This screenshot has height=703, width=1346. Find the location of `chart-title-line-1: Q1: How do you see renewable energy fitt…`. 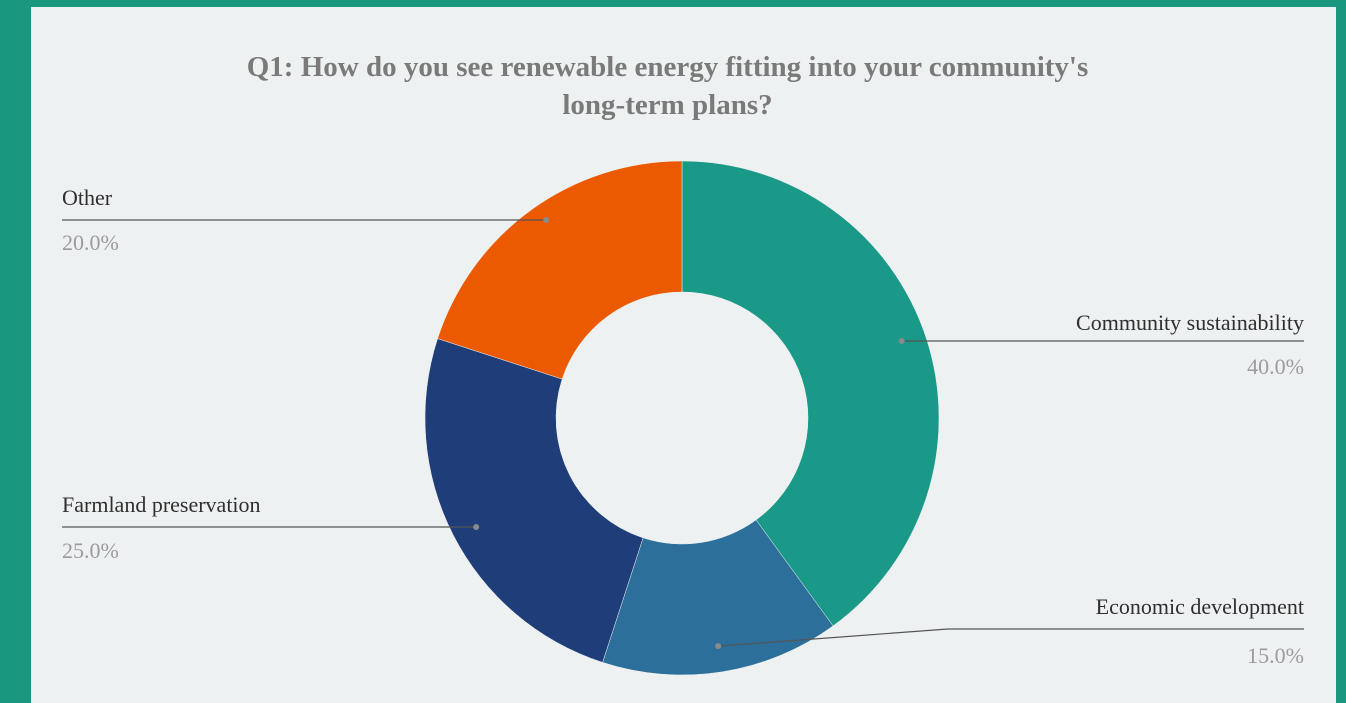

chart-title-line-1: Q1: How do you see renewable energy fitt… is located at coordinates (667, 67).